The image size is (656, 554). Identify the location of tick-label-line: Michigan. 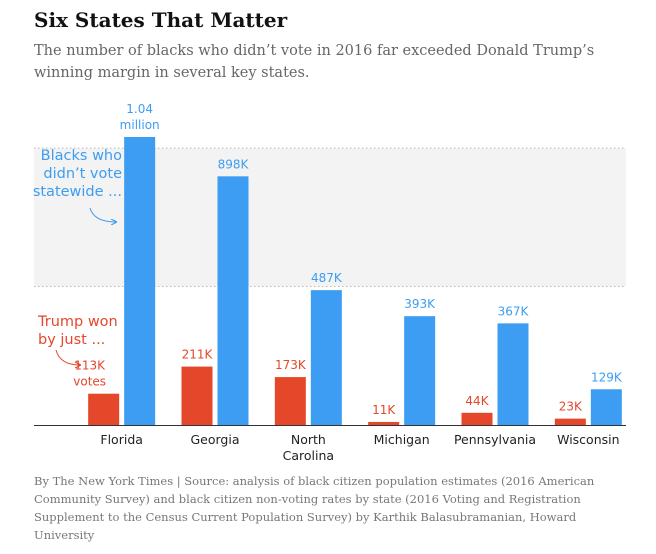
(402, 439).